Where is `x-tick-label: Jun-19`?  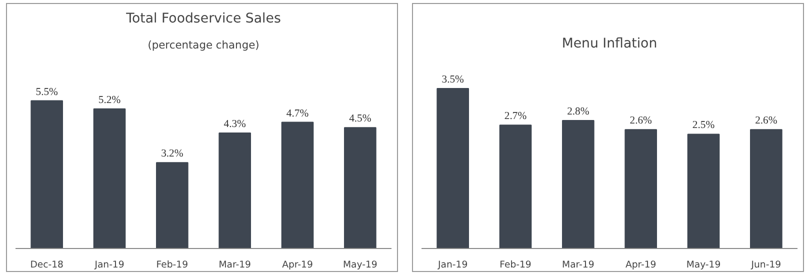
x-tick-label: Jun-19 is located at coordinates (766, 265).